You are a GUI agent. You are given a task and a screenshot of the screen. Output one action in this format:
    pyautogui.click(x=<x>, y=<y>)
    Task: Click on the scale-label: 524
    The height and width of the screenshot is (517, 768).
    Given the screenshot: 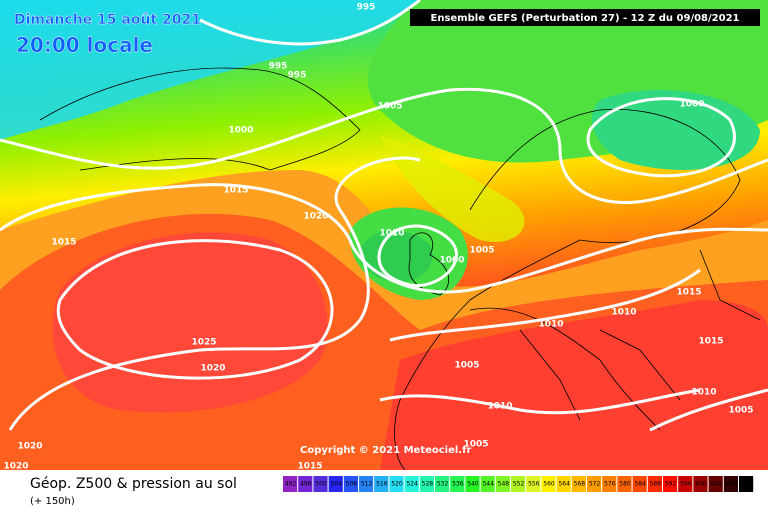 What is the action you would take?
    pyautogui.click(x=412, y=484)
    